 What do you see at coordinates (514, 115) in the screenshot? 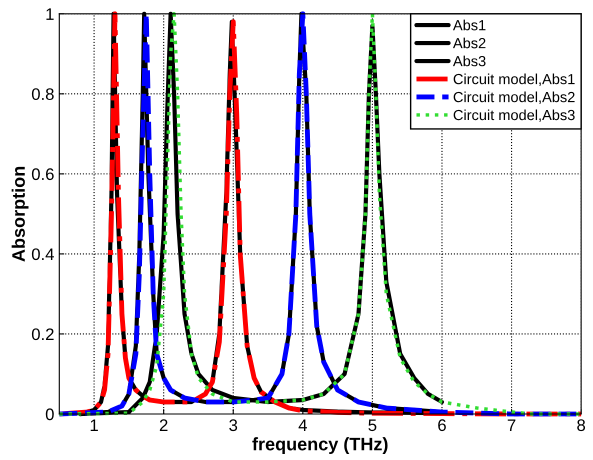
I see `legend-label: Circuit model,Abs3` at bounding box center [514, 115].